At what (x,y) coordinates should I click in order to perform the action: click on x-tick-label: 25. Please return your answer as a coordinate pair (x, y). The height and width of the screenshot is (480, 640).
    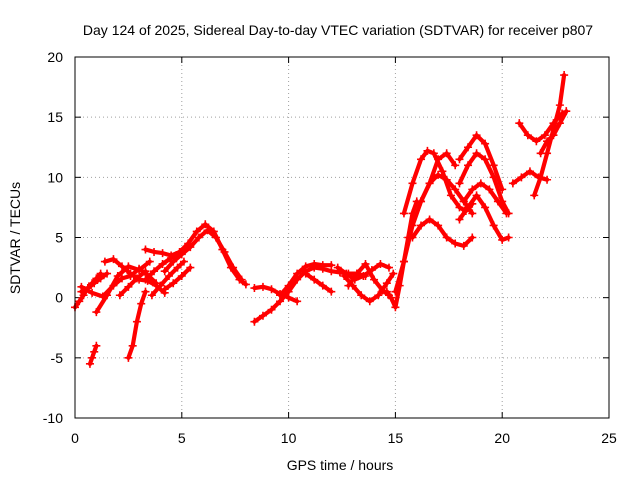
    Looking at the image, I should click on (609, 438).